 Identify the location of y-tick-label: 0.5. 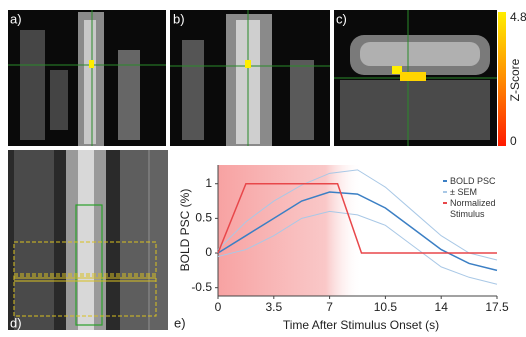
(203, 218).